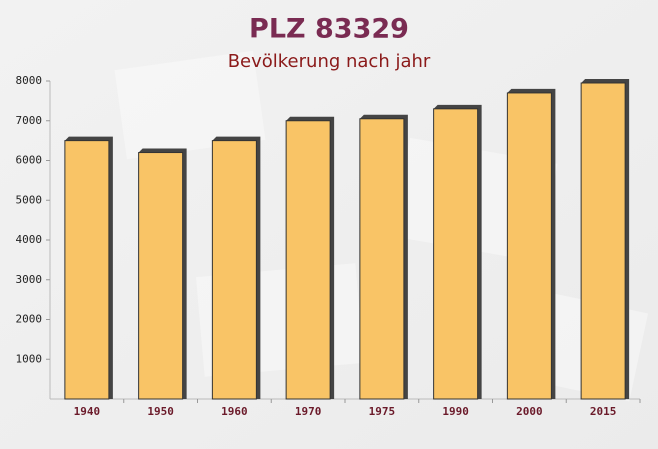 The image size is (658, 449). Describe the element at coordinates (29, 120) in the screenshot. I see `y-tick-label: 7000` at that location.